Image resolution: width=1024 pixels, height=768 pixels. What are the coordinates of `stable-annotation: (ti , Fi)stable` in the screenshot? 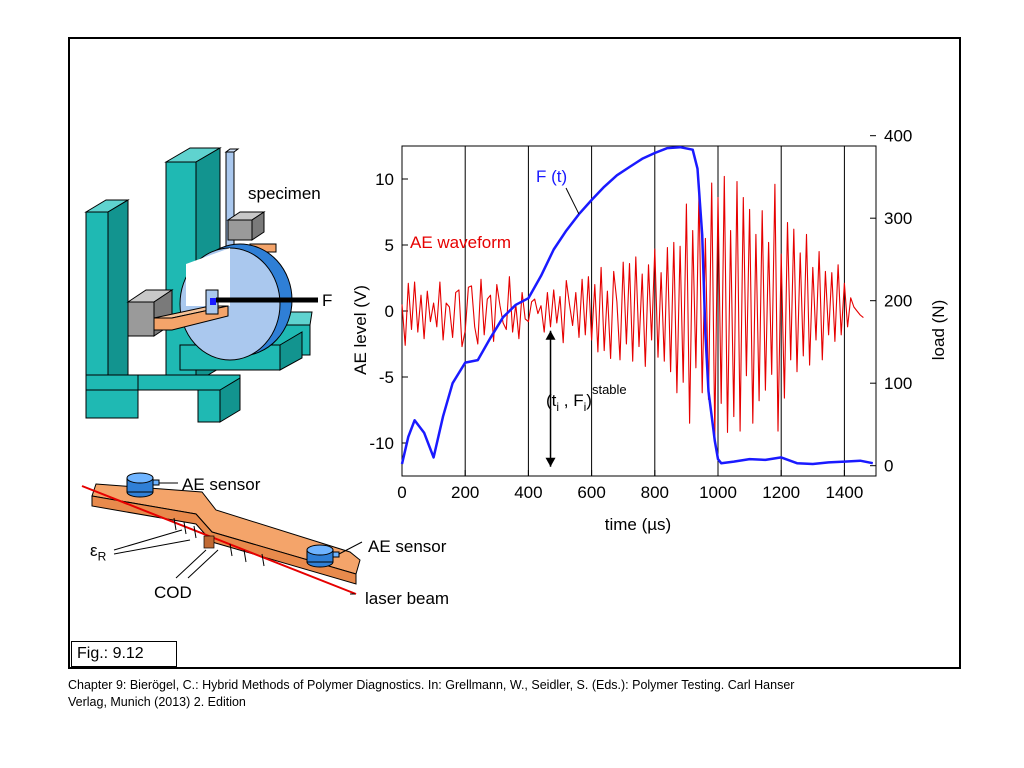 It's located at (586, 398).